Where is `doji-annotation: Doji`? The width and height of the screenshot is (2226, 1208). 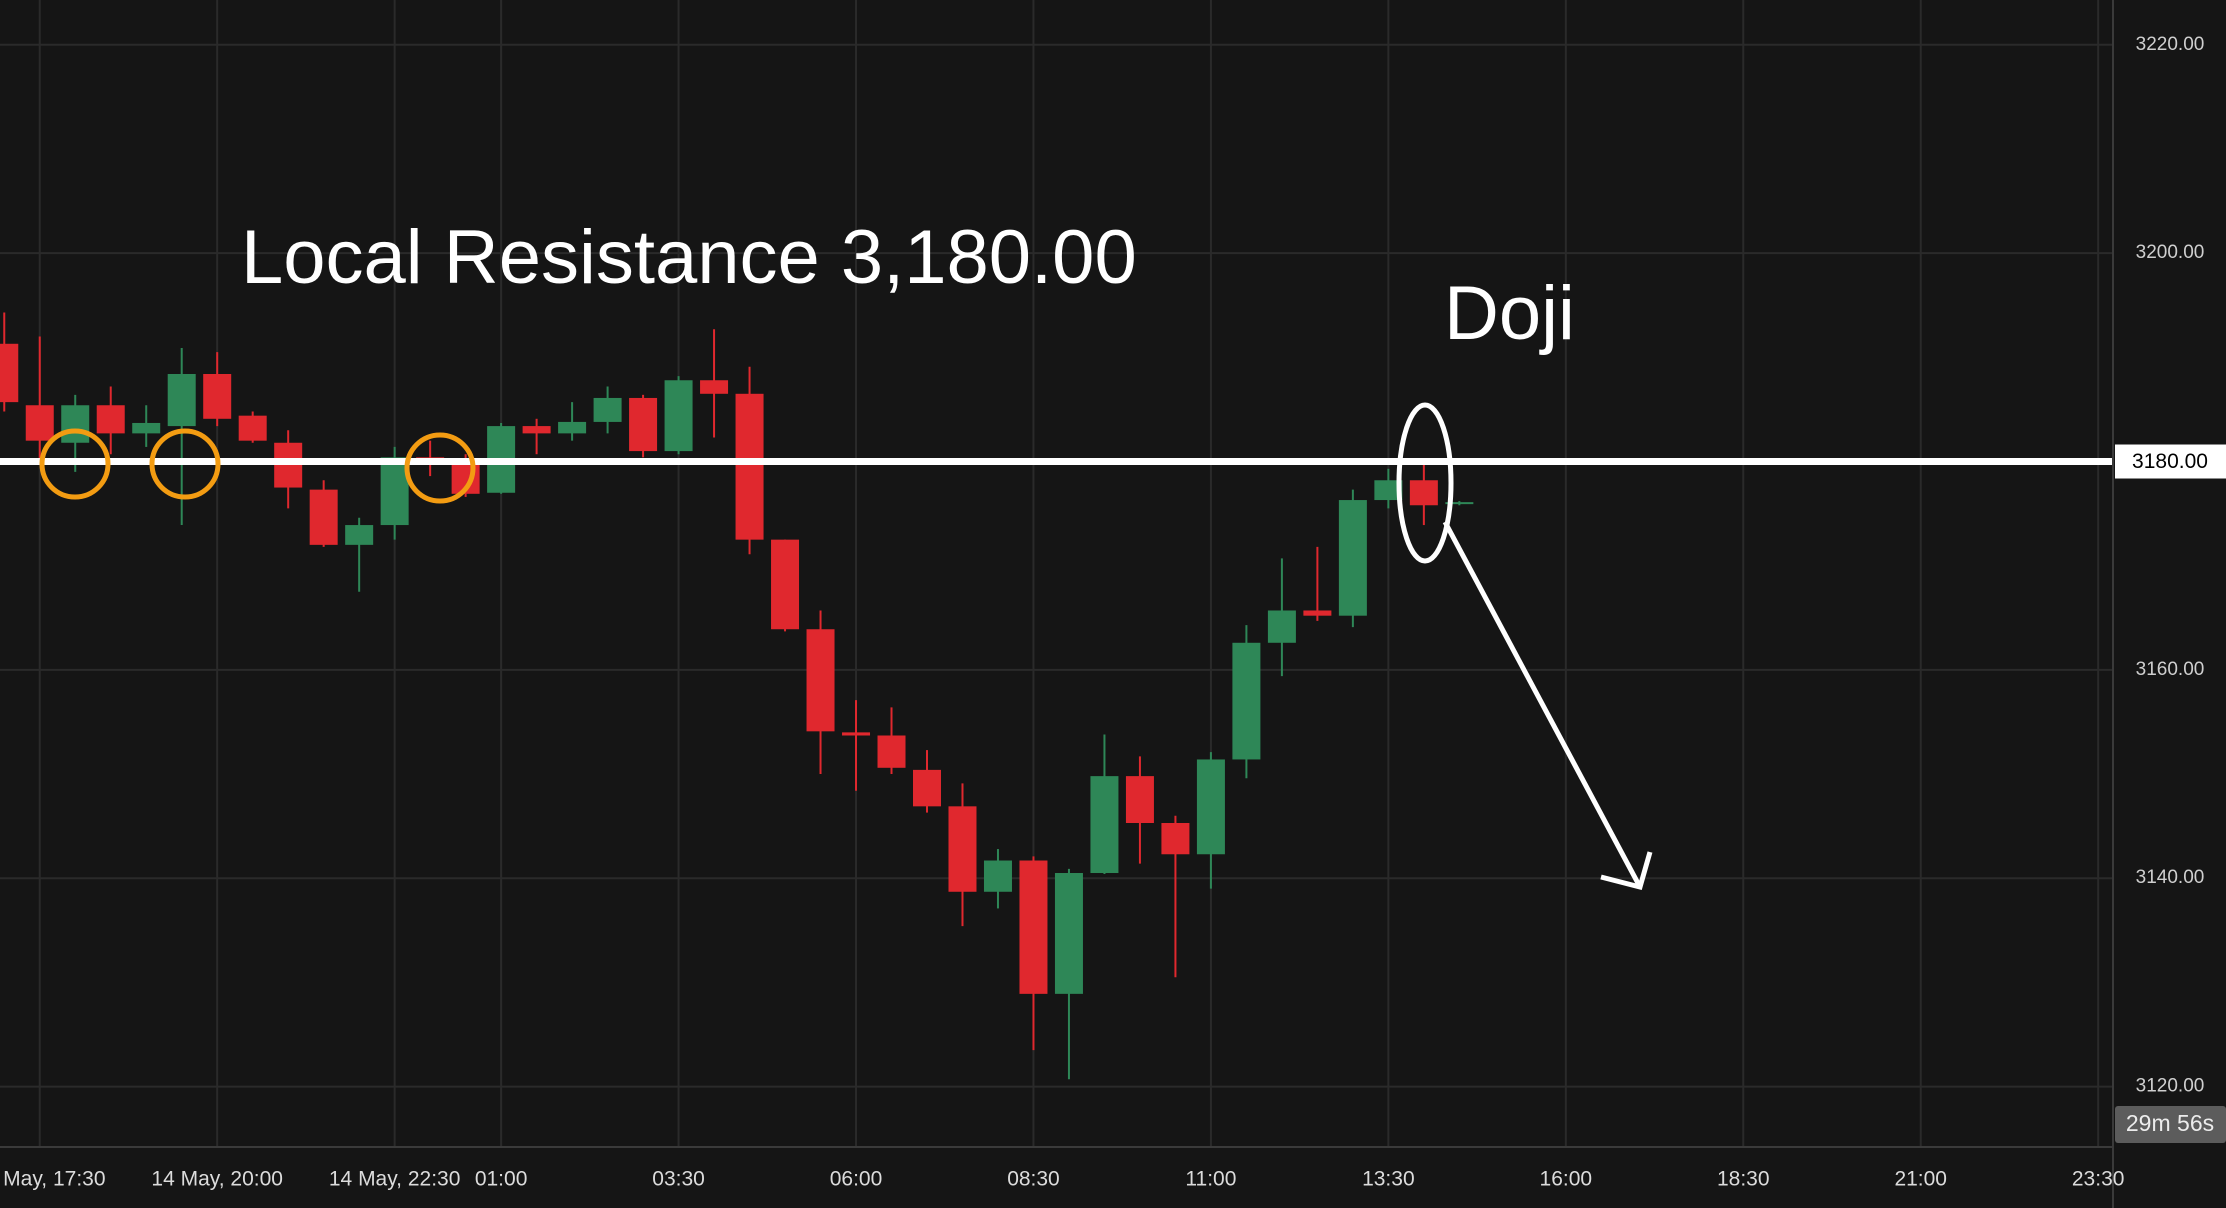
doji-annotation: Doji is located at coordinates (1509, 313).